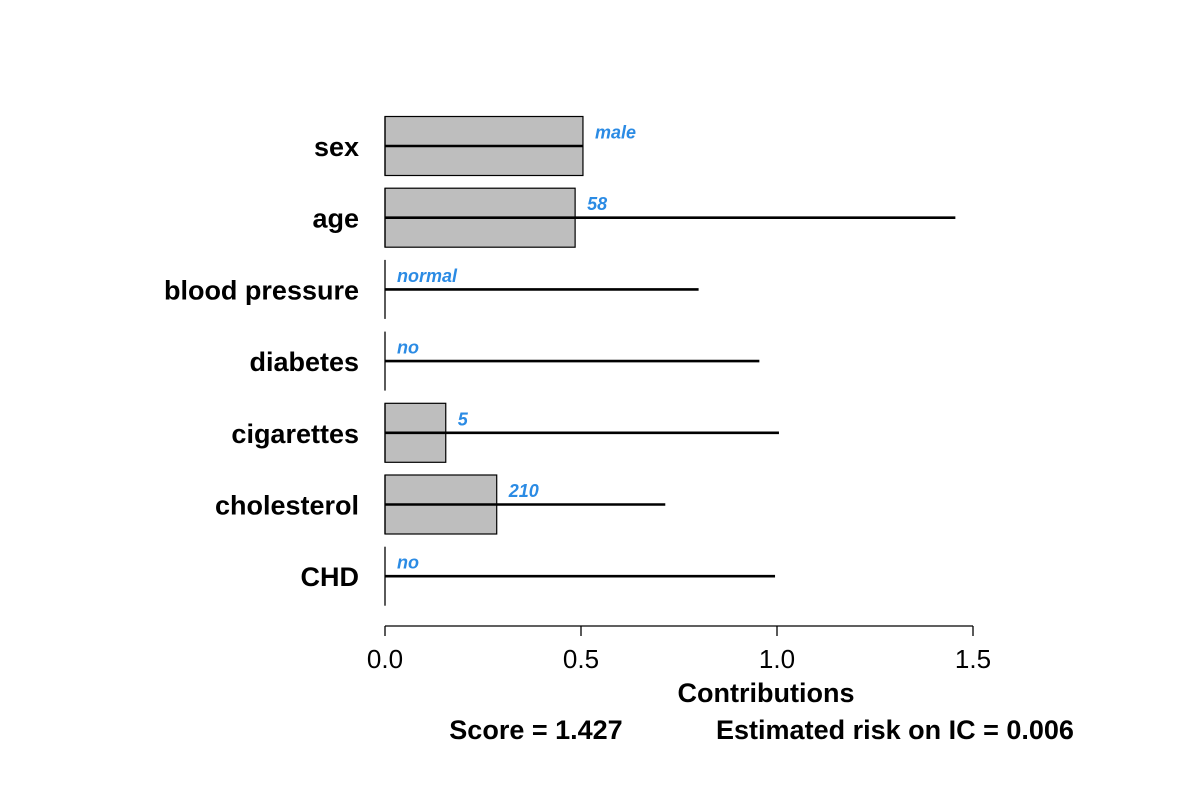 The width and height of the screenshot is (1200, 792). What do you see at coordinates (385, 659) in the screenshot?
I see `x-tick-label: 0.0` at bounding box center [385, 659].